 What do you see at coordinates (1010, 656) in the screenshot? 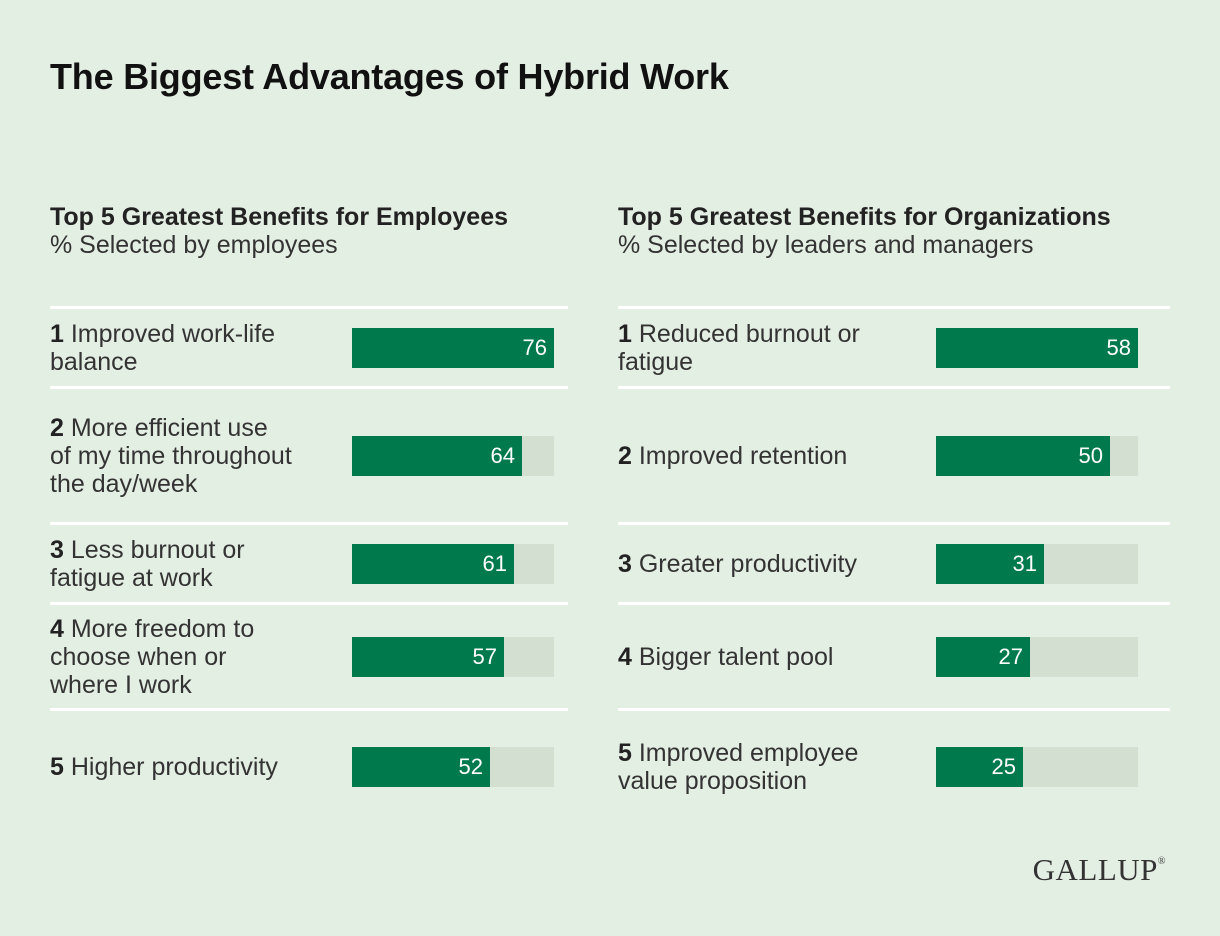
I see `bar-value-label: 27` at bounding box center [1010, 656].